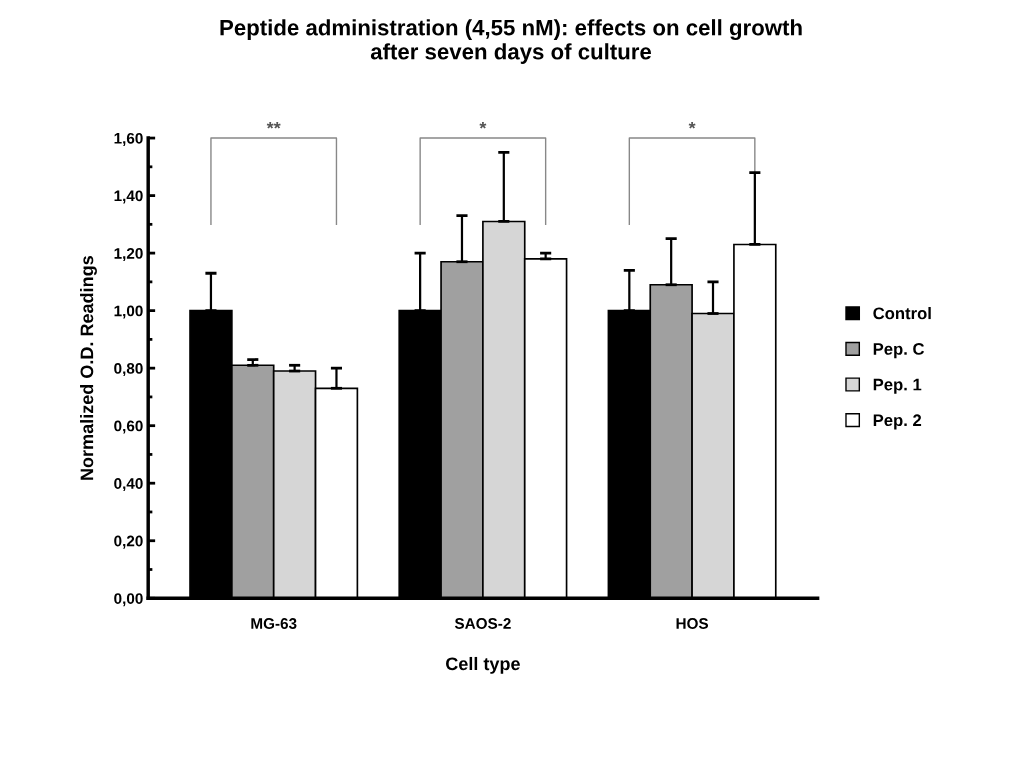  I want to click on y-axis-title: Normalized O.D. Readings, so click(88, 368).